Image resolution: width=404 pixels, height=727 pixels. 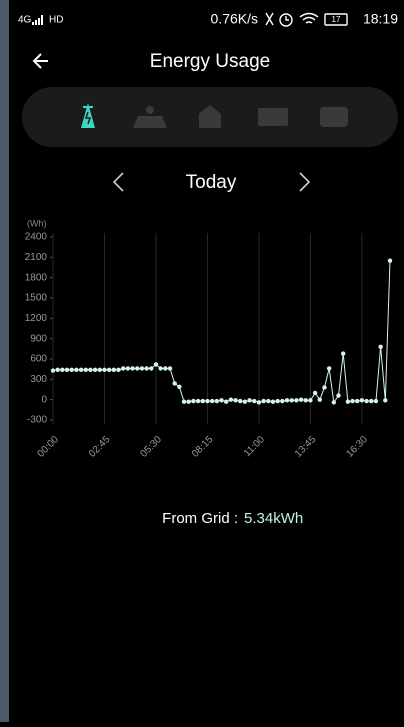 I want to click on y-tick-label: 900, so click(x=38, y=338).